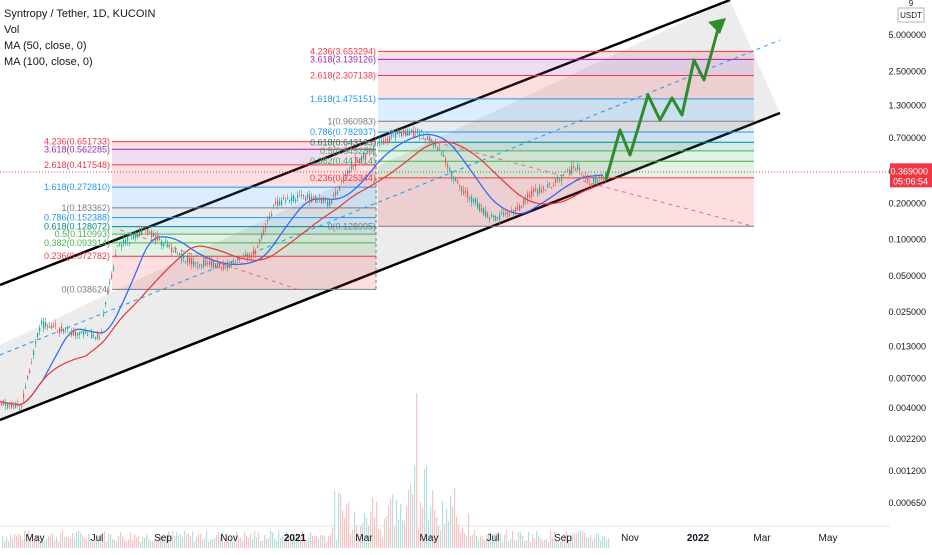 The height and width of the screenshot is (555, 932). Describe the element at coordinates (343, 161) in the screenshot. I see `fib-2-level-label: 0.382(0.447414)` at that location.